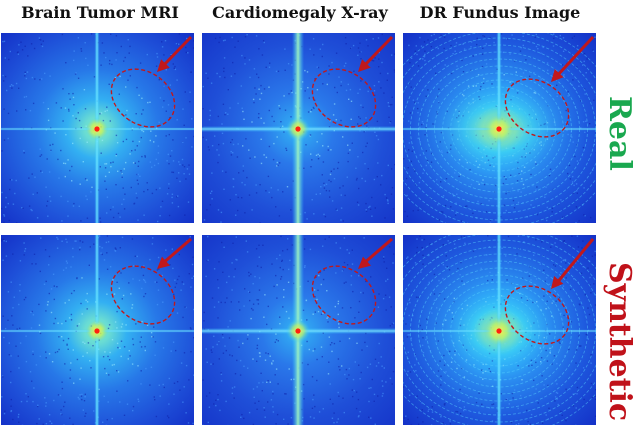 The height and width of the screenshot is (430, 636). I want to click on panel-synthetic-cardiomegaly-xray, so click(298, 330).